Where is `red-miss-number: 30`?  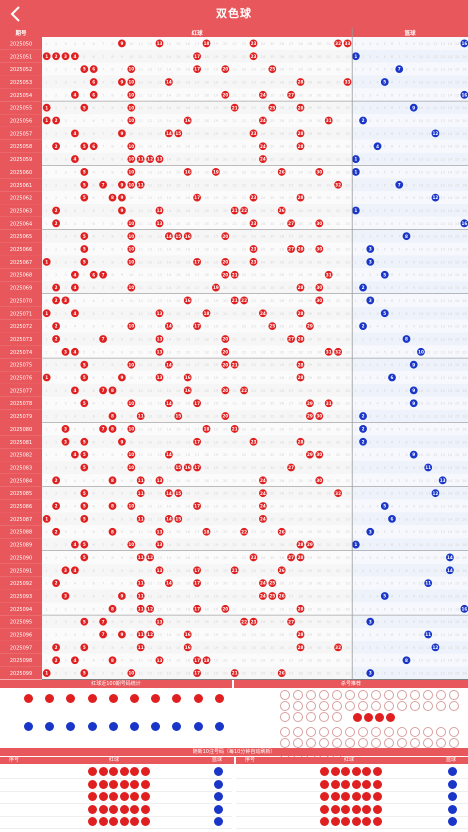 red-miss-number: 30 is located at coordinates (319, 391).